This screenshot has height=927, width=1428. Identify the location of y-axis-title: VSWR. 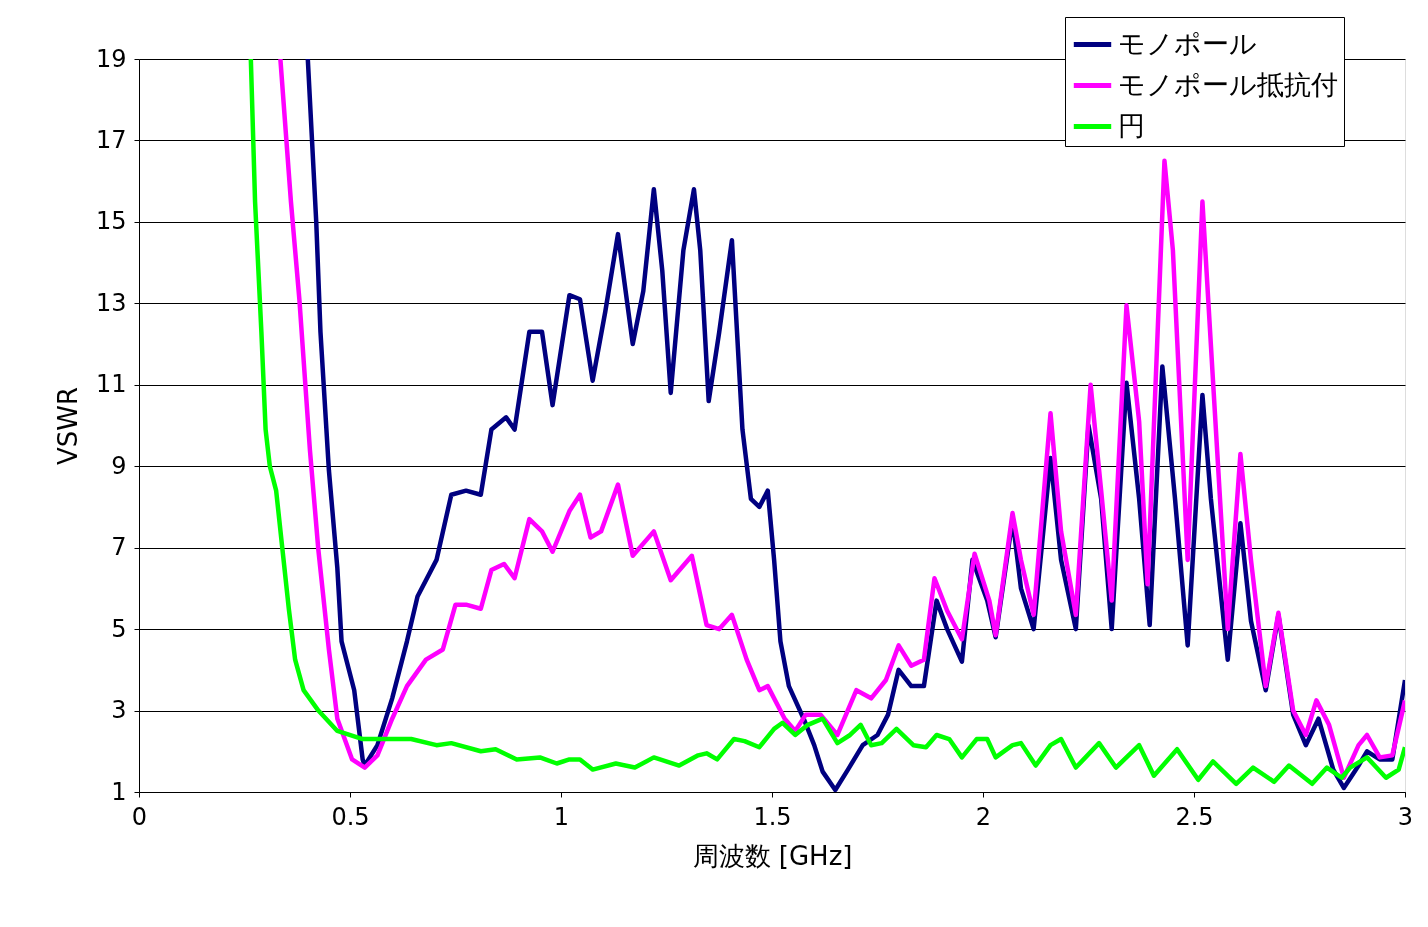
(67, 426).